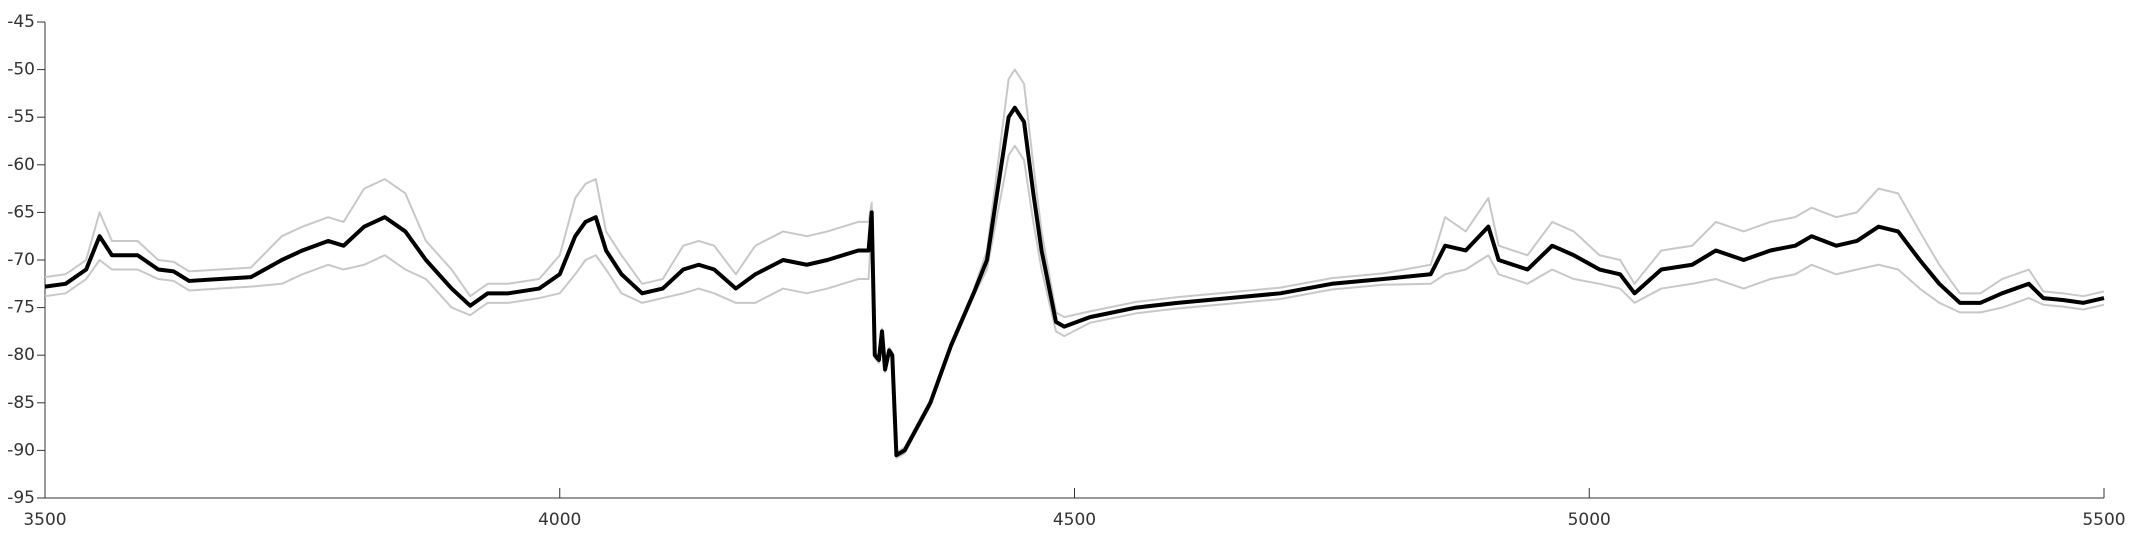 This screenshot has height=533, width=2133. What do you see at coordinates (21, 260) in the screenshot?
I see `y-tick-label: -70` at bounding box center [21, 260].